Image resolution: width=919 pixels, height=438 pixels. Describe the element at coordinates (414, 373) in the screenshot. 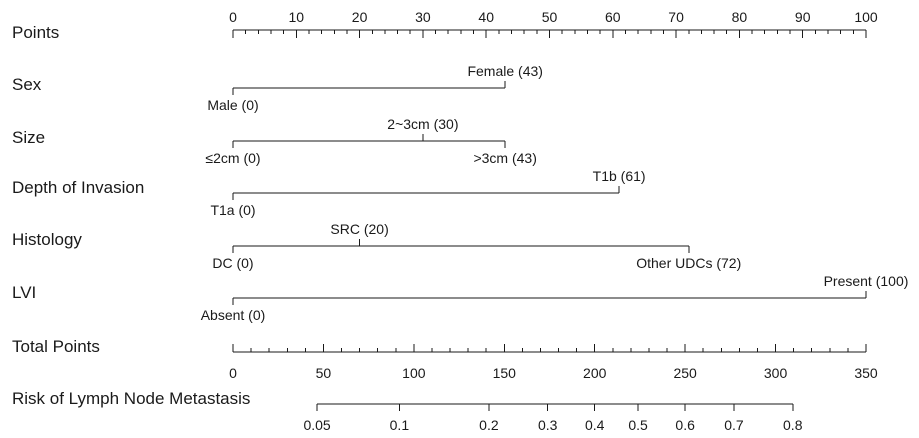

I see `total-tick-label: 100` at that location.